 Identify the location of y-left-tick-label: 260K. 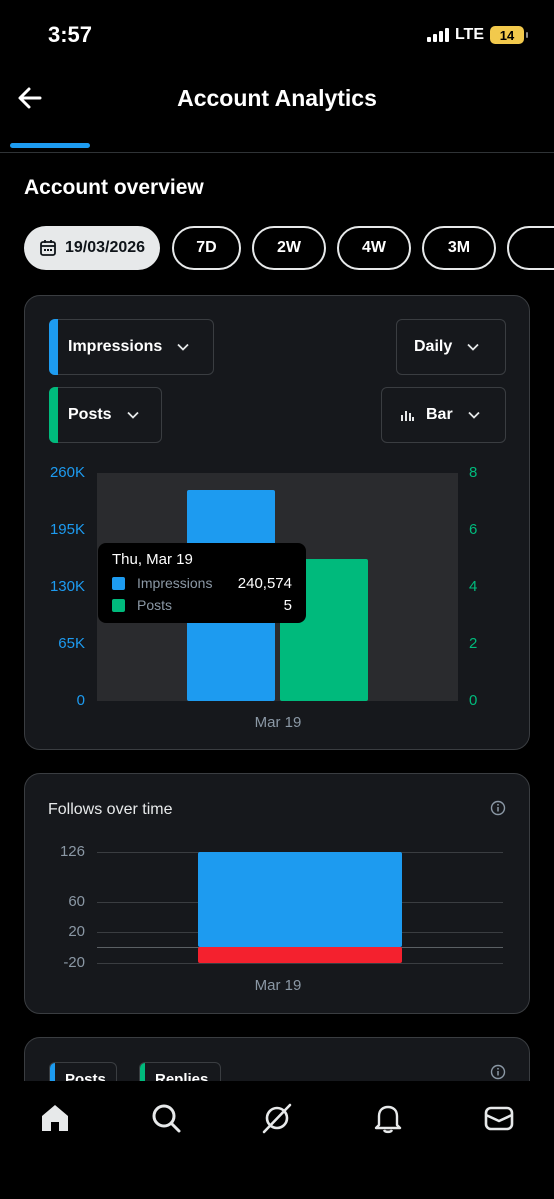
(67, 472).